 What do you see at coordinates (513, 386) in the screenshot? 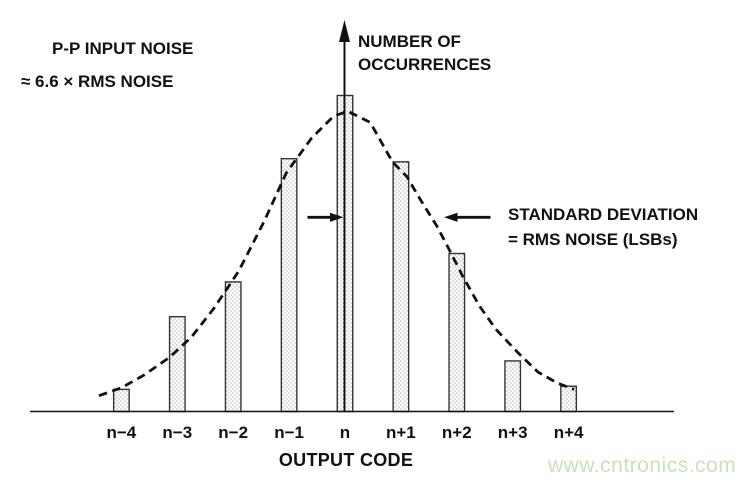
I see `bar-n+3` at bounding box center [513, 386].